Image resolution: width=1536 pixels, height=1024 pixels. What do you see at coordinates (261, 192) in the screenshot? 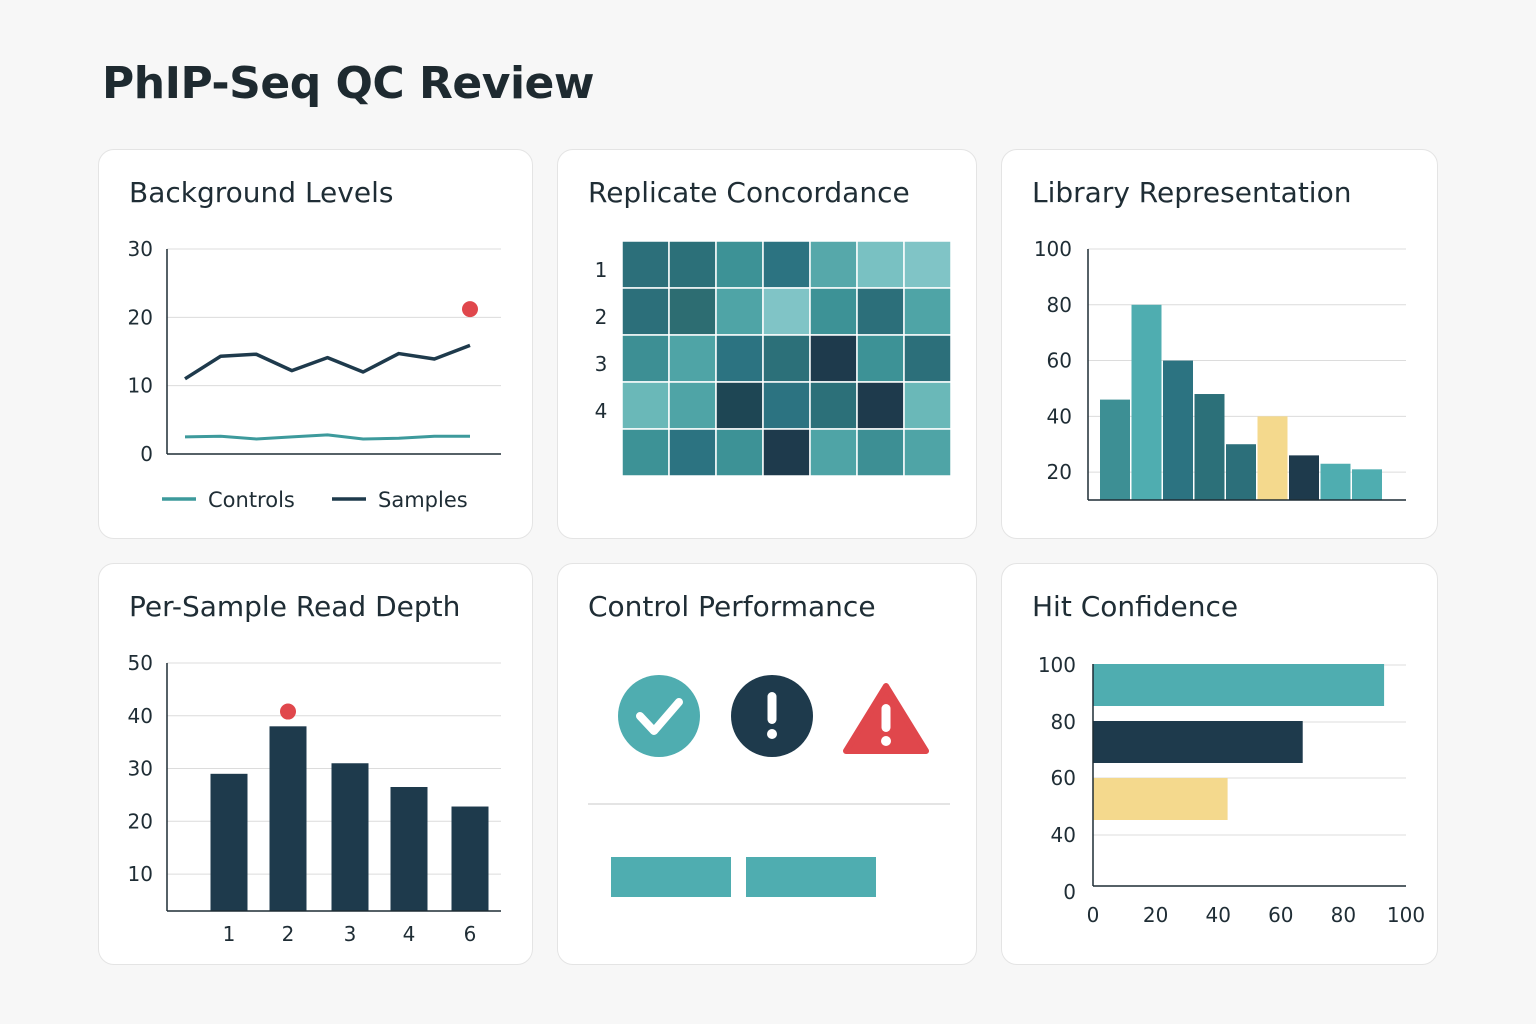
I see `card-title-background: Background Levels` at bounding box center [261, 192].